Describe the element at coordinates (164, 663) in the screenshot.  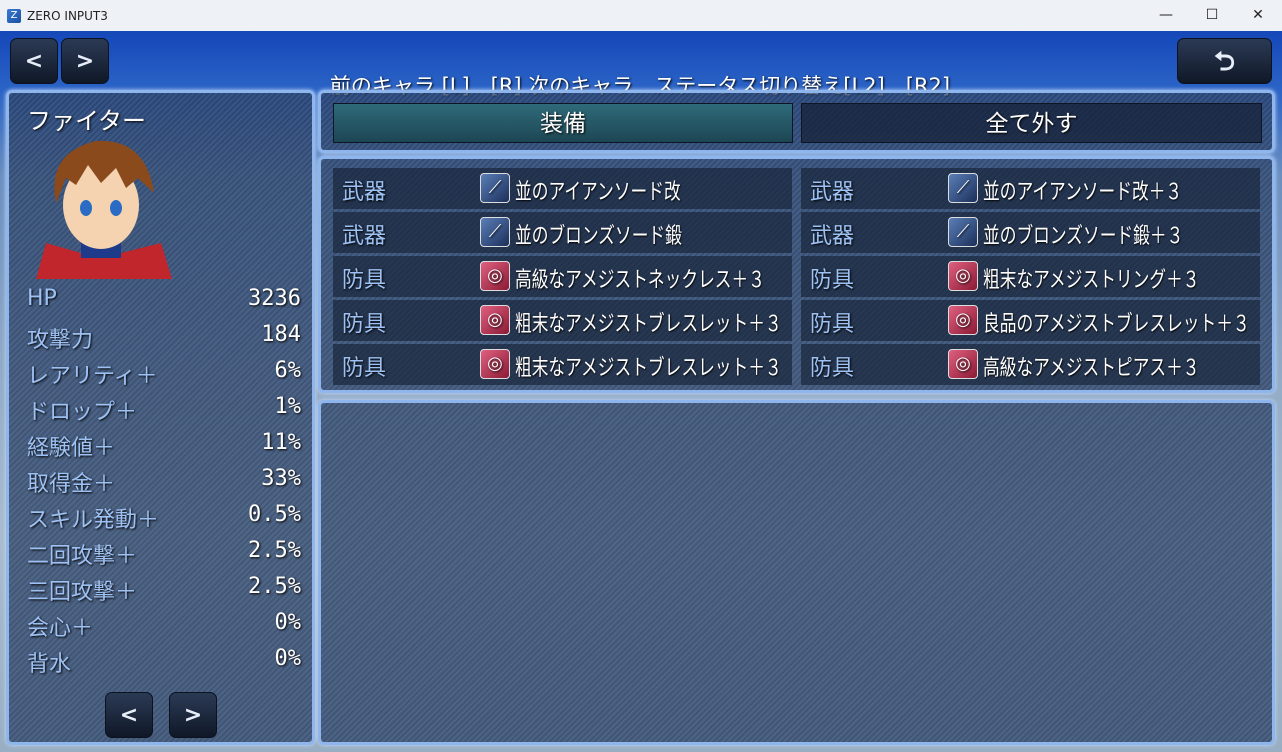
I see `stat-row: 背水 0%` at that location.